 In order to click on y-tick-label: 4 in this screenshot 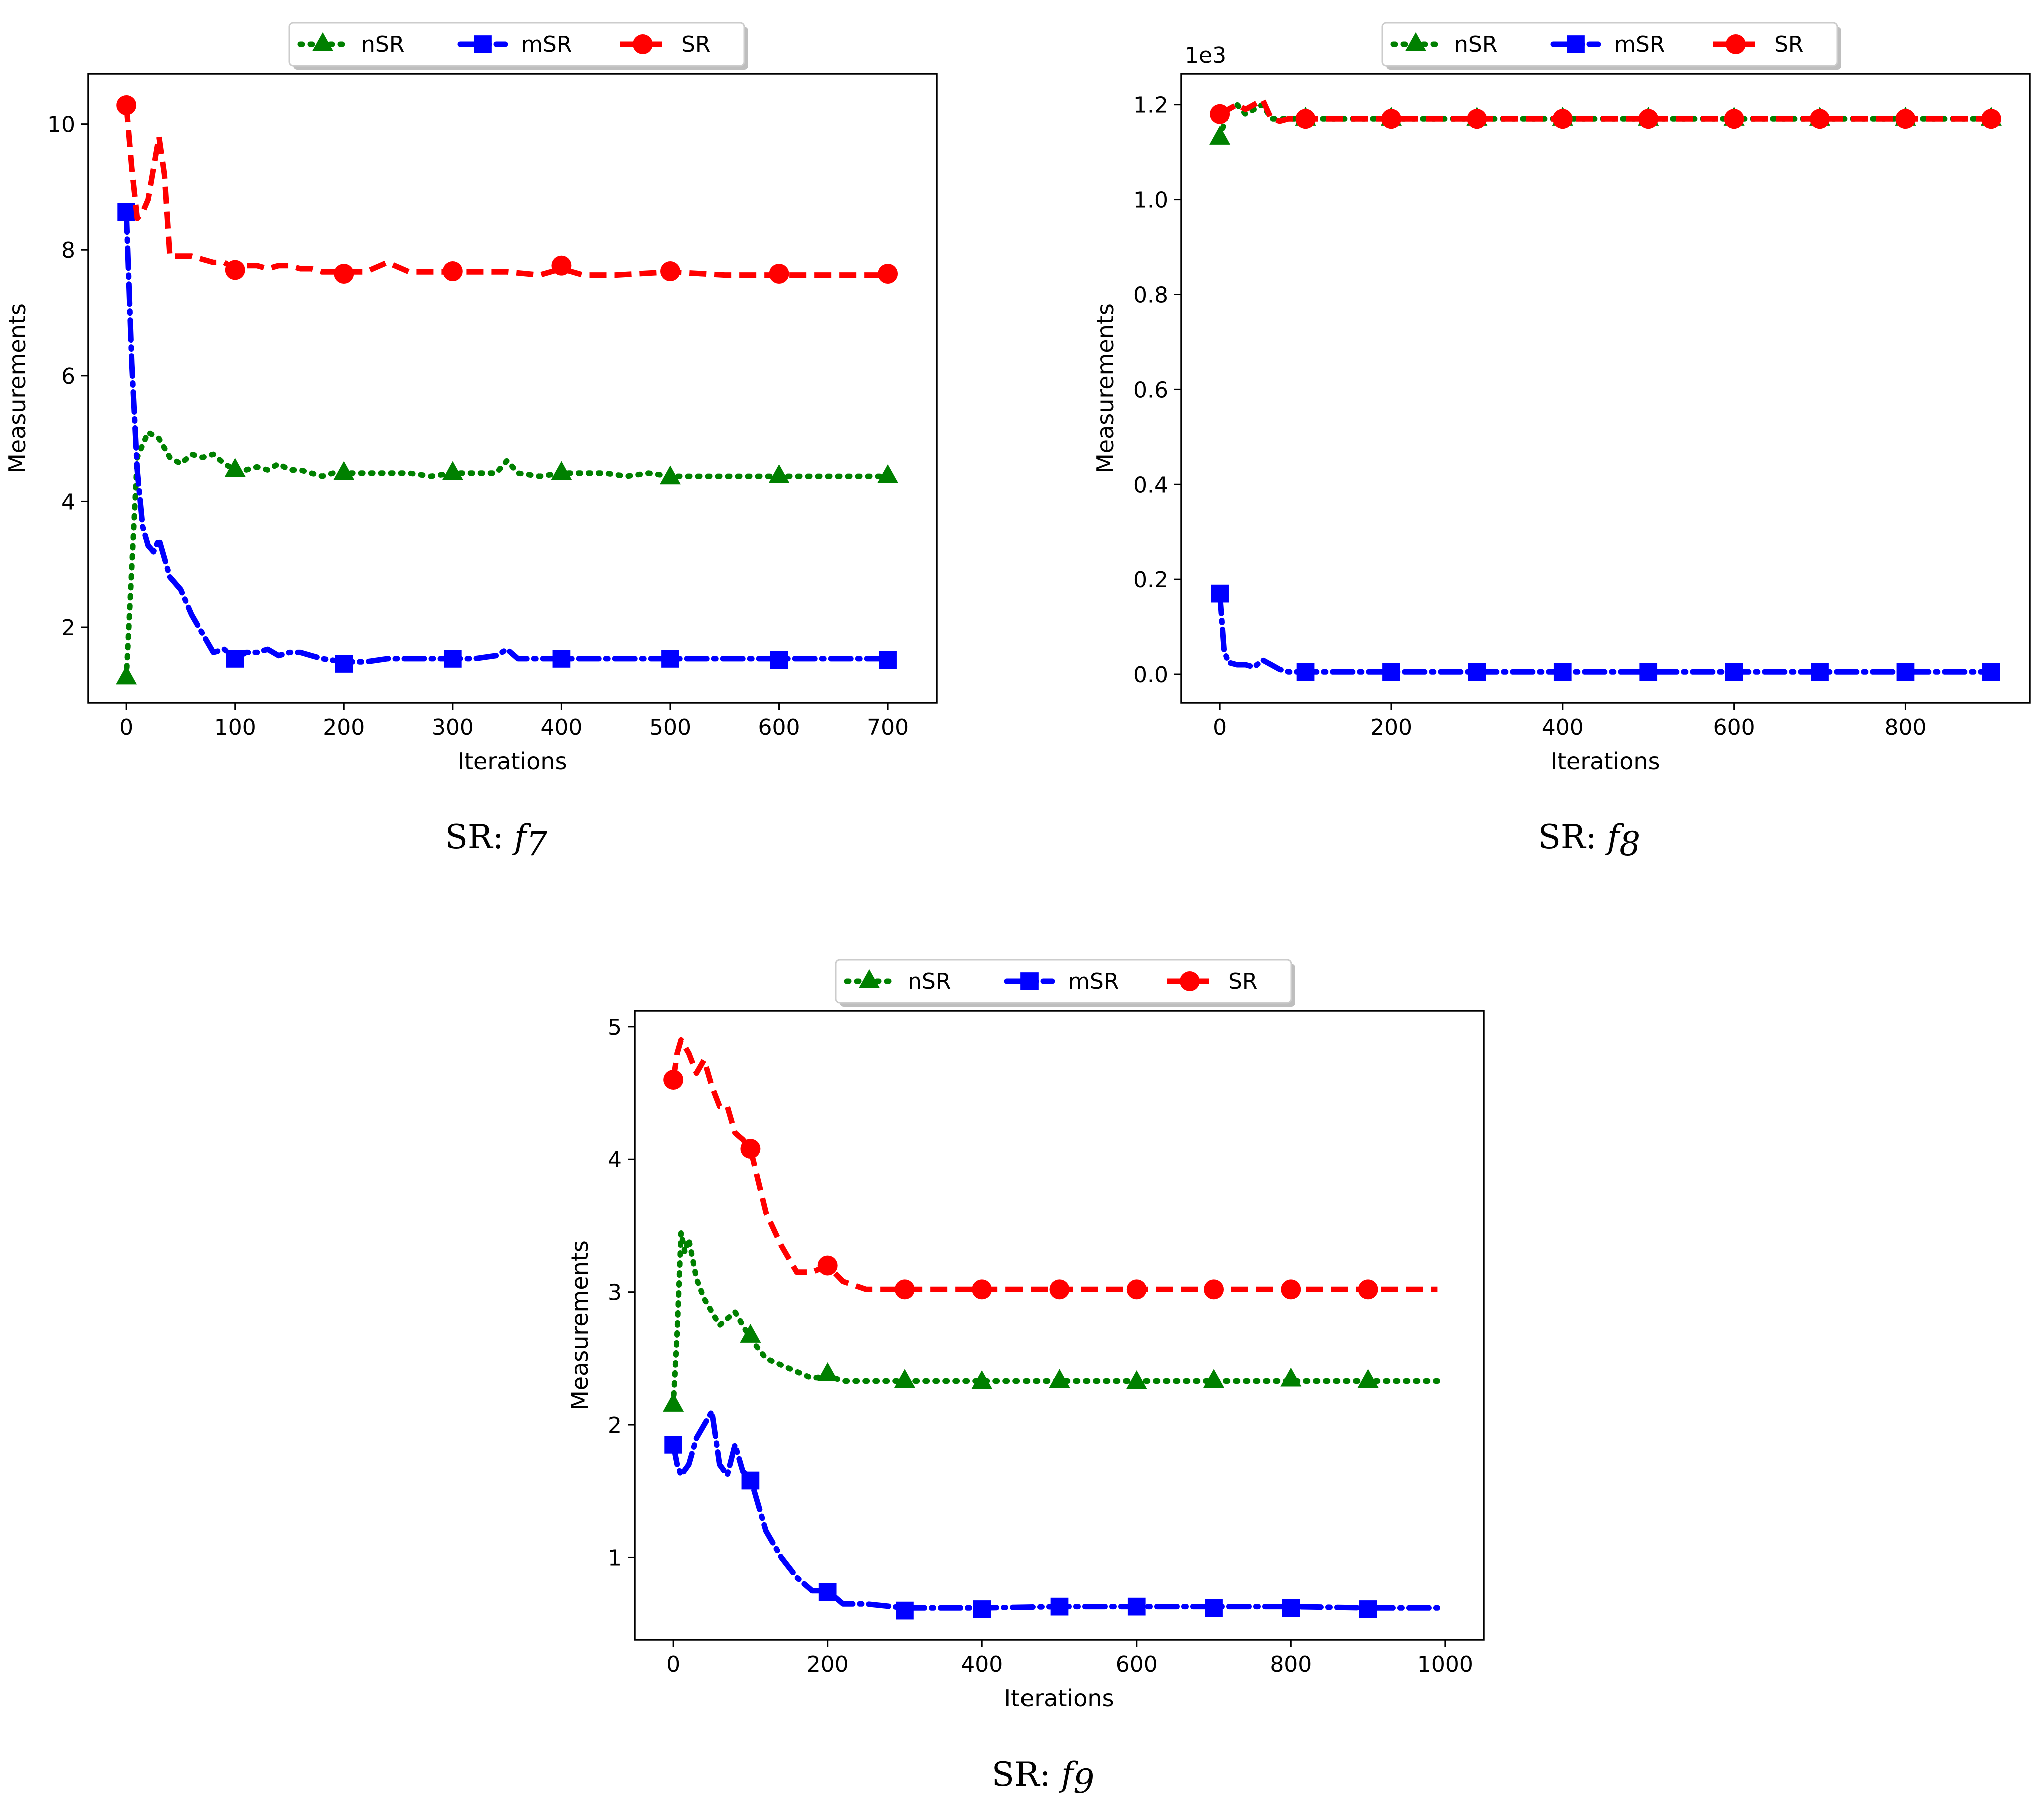, I will do `click(615, 1160)`.